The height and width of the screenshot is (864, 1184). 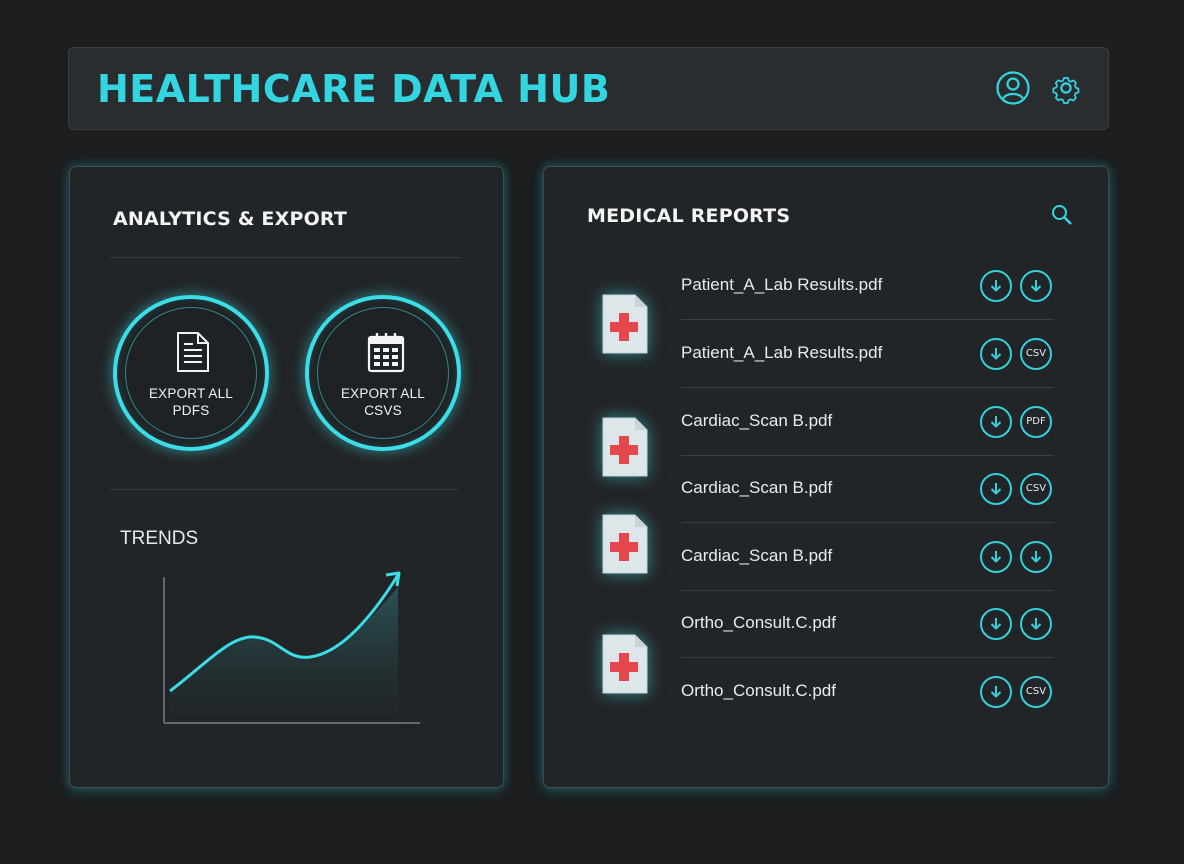 I want to click on app-title: HEALTHCARE DATA HUB, so click(x=354, y=89).